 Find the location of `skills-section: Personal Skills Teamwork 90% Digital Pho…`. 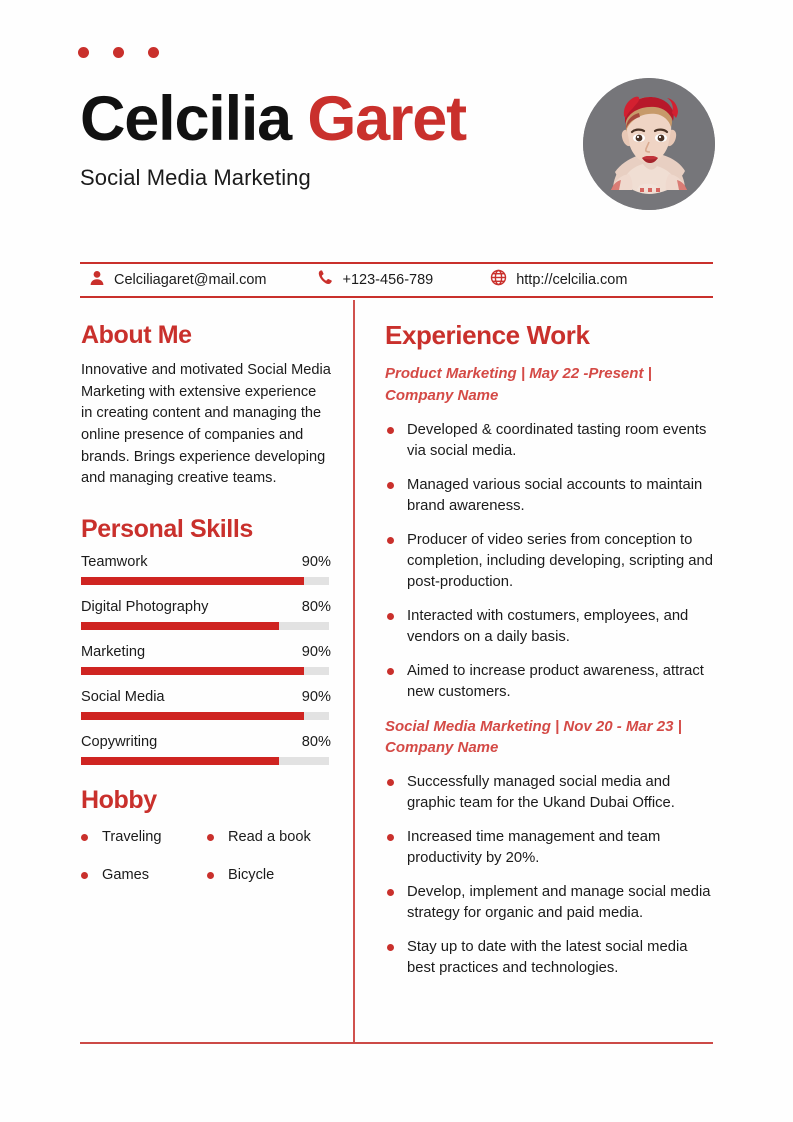

skills-section: Personal Skills Teamwork 90% Digital Pho… is located at coordinates (206, 640).